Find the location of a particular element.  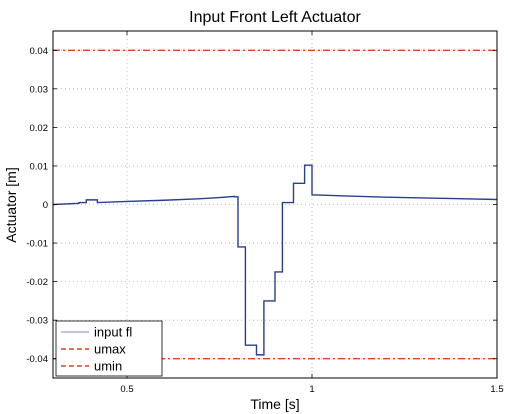

legend-label-0: input fl is located at coordinates (113, 332).